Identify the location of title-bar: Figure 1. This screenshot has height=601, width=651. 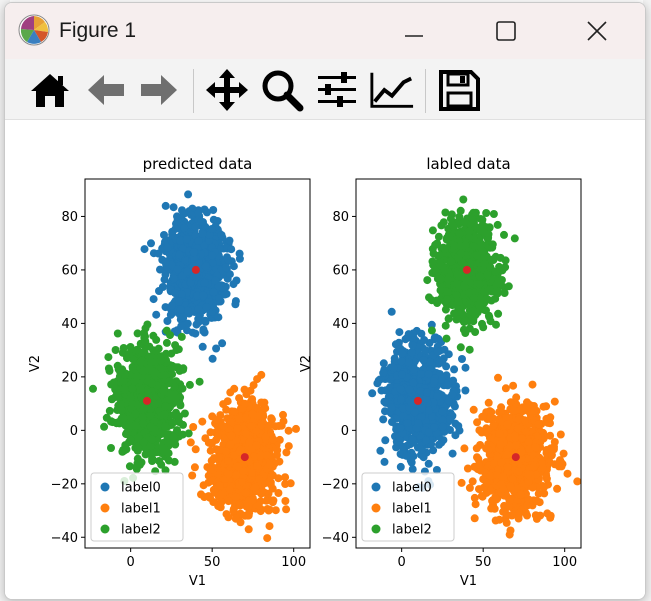
(325, 31).